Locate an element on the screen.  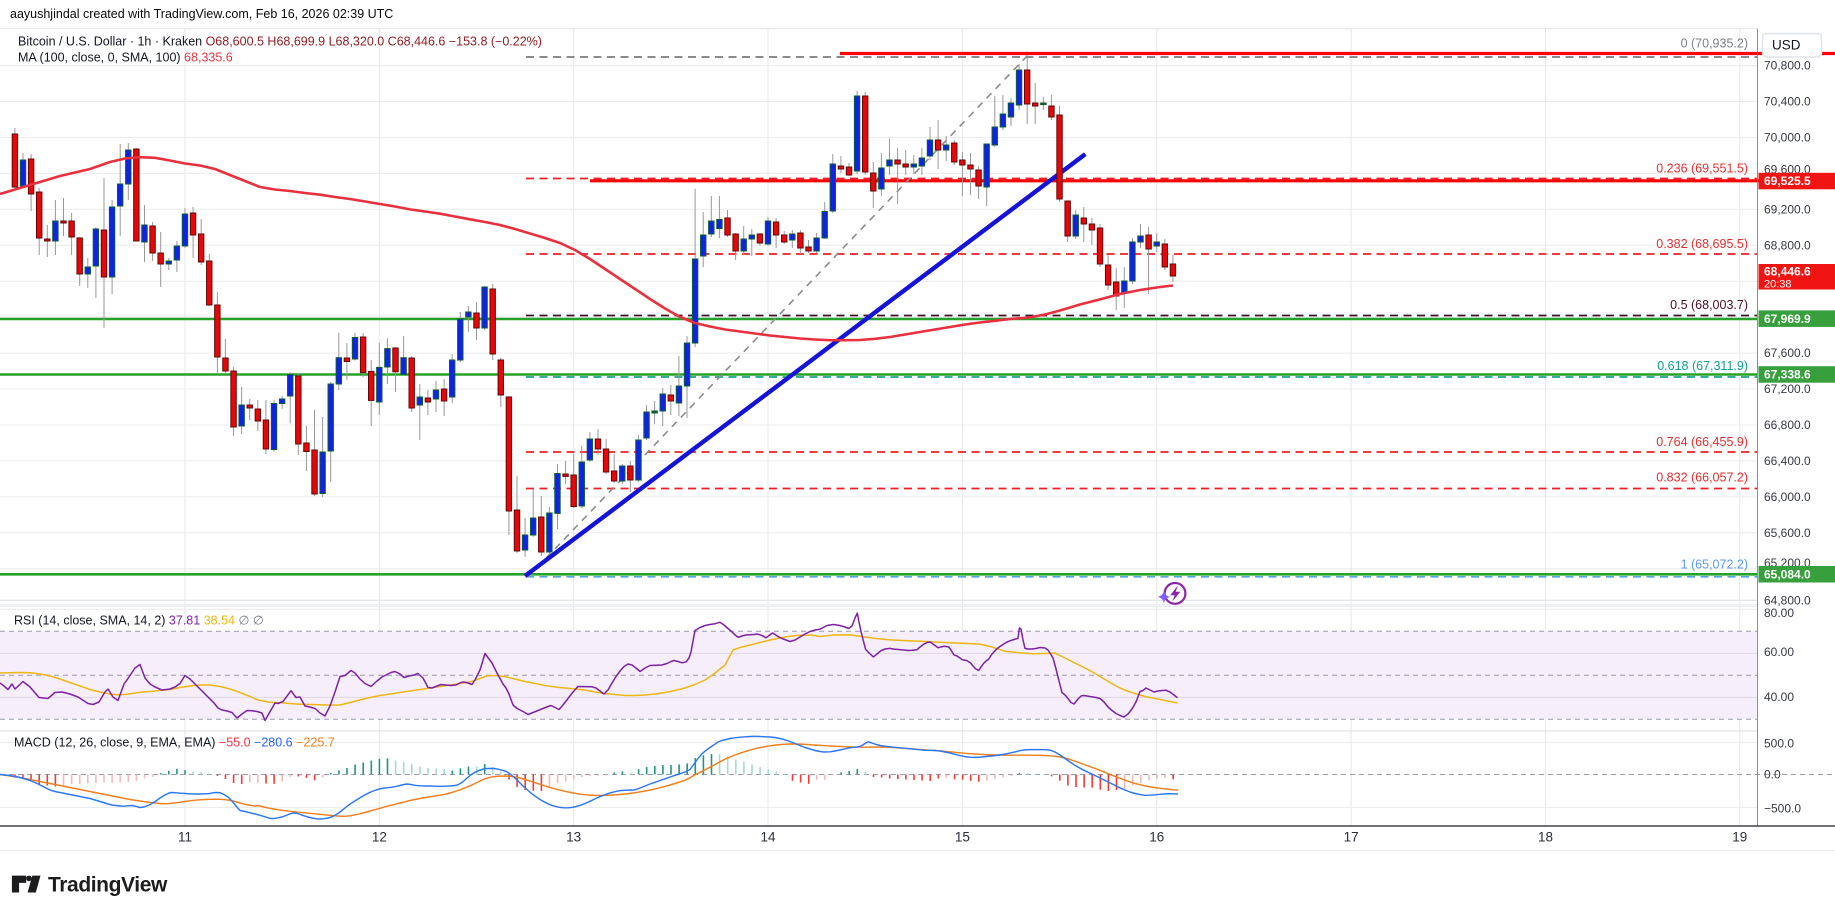
svg-text: 70,400.0 is located at coordinates (1787, 102).